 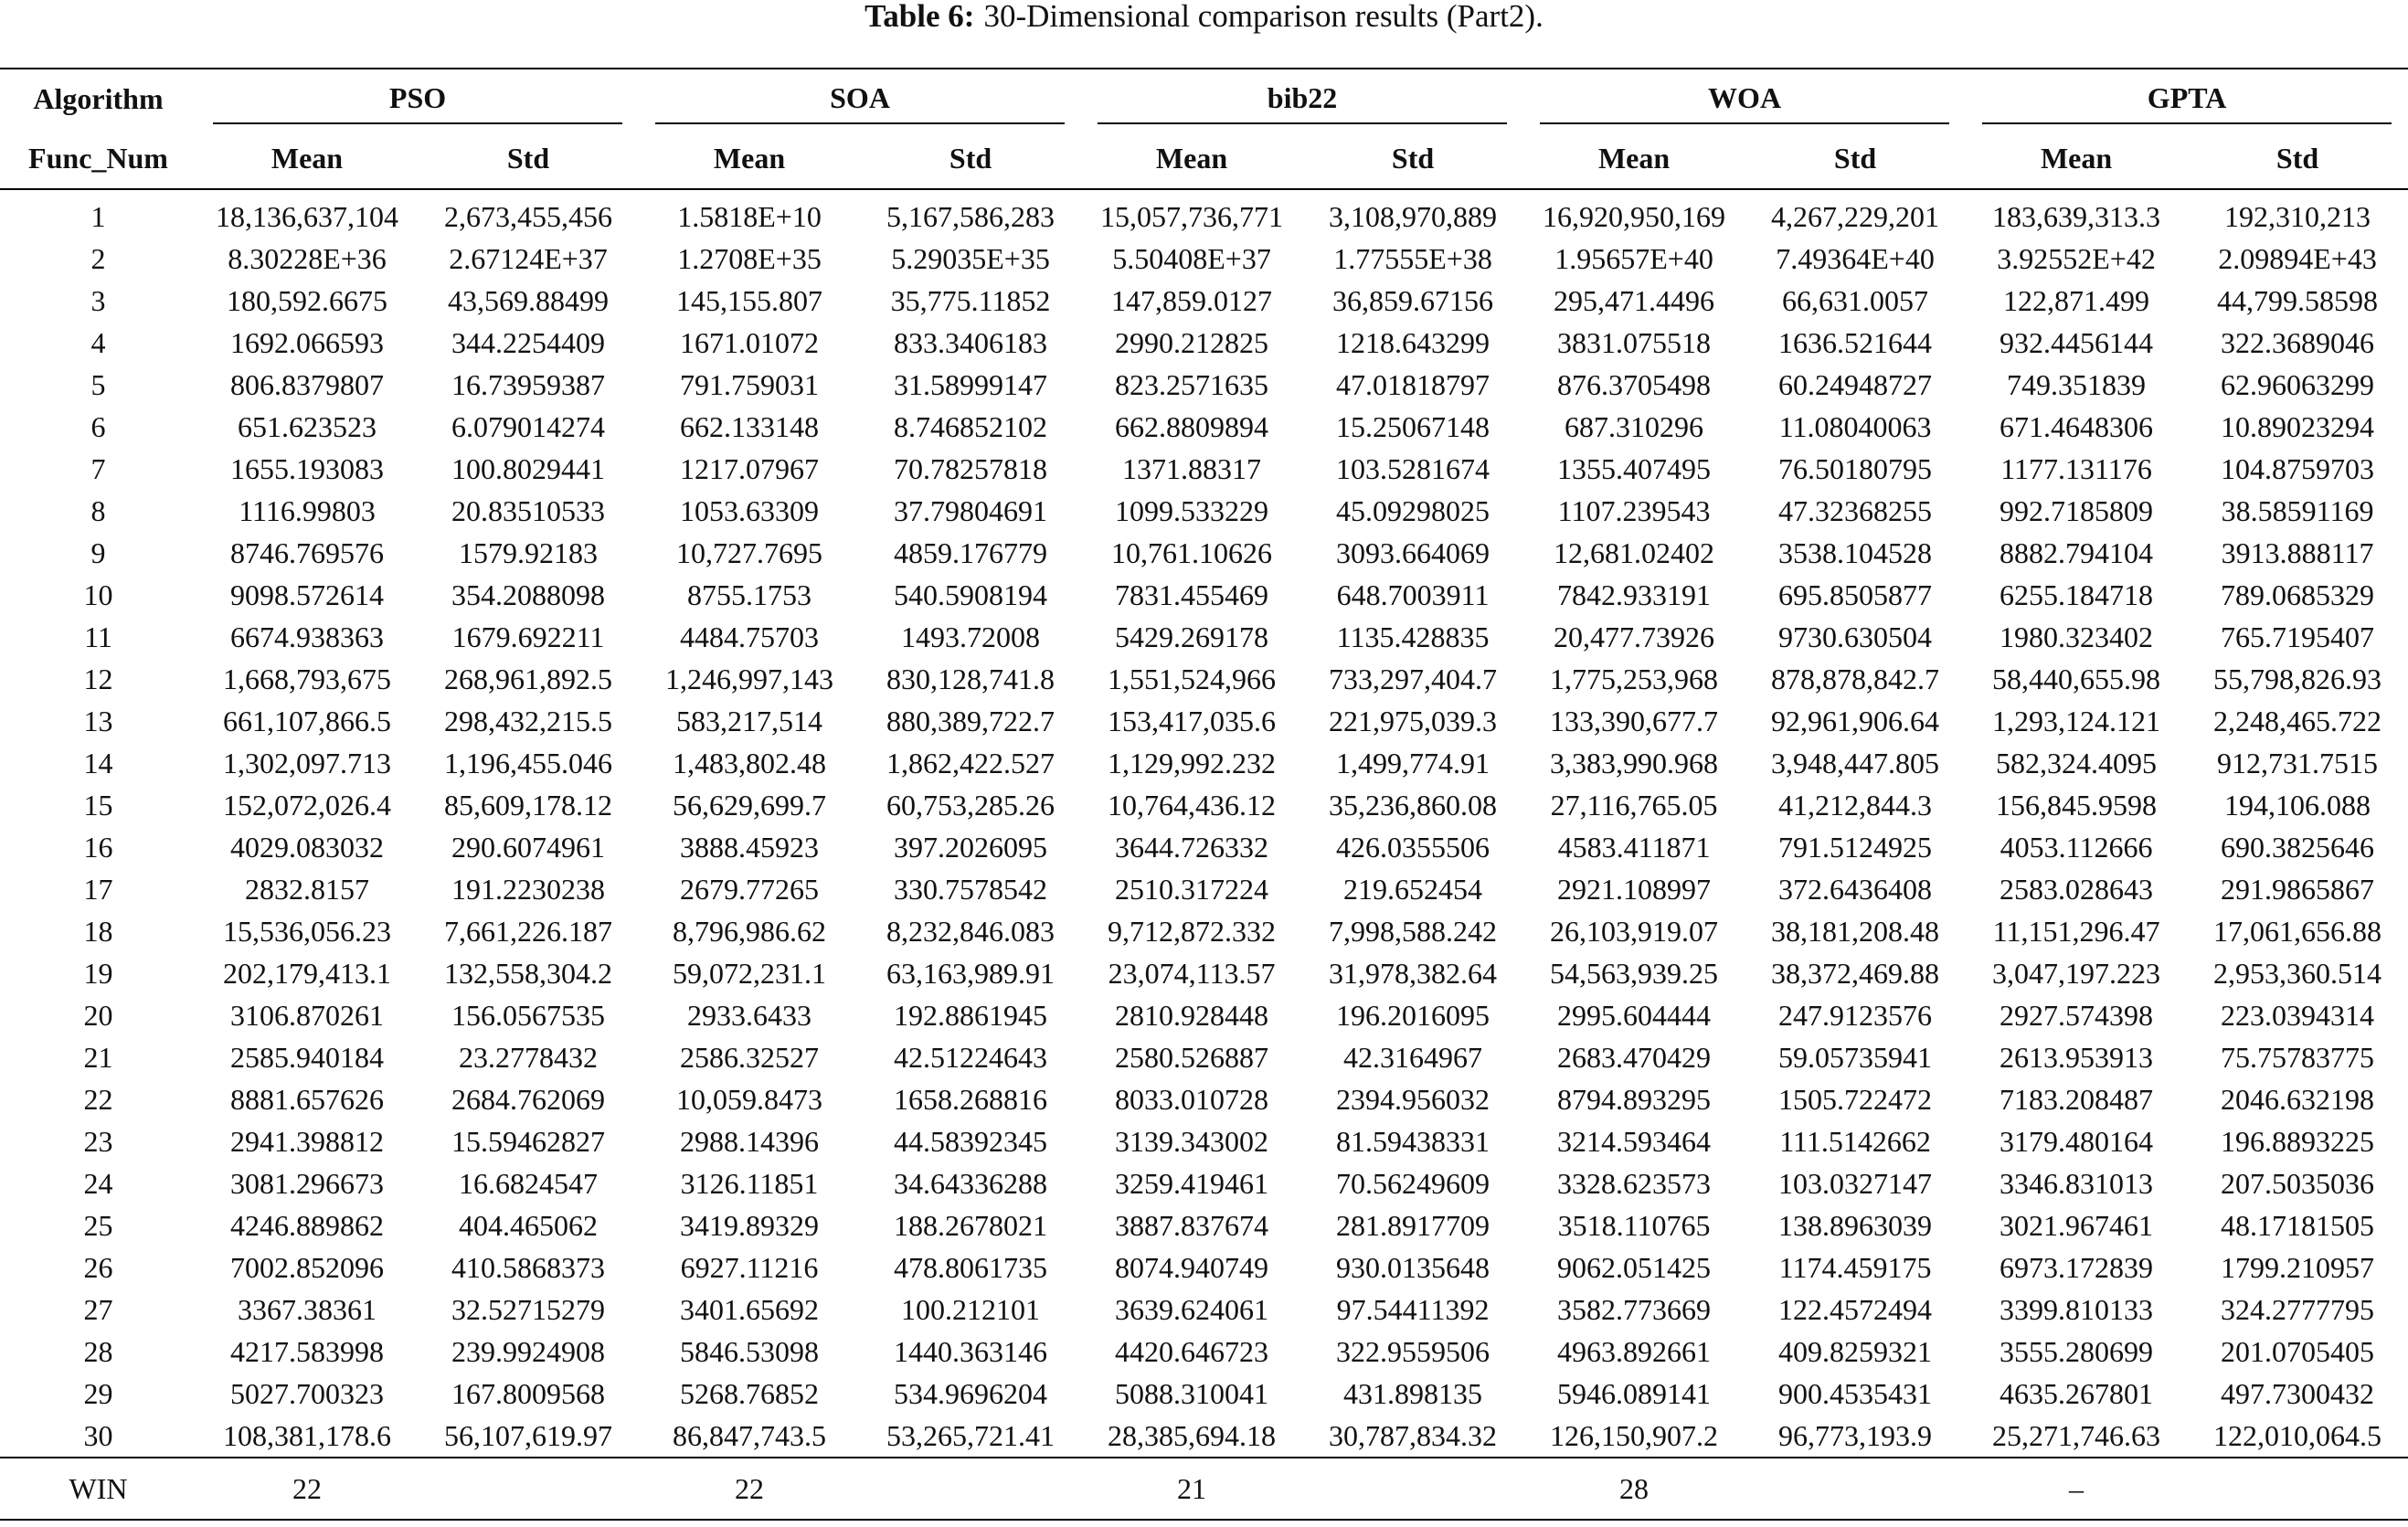 What do you see at coordinates (1192, 1099) in the screenshot?
I see `cell: 8033.010728` at bounding box center [1192, 1099].